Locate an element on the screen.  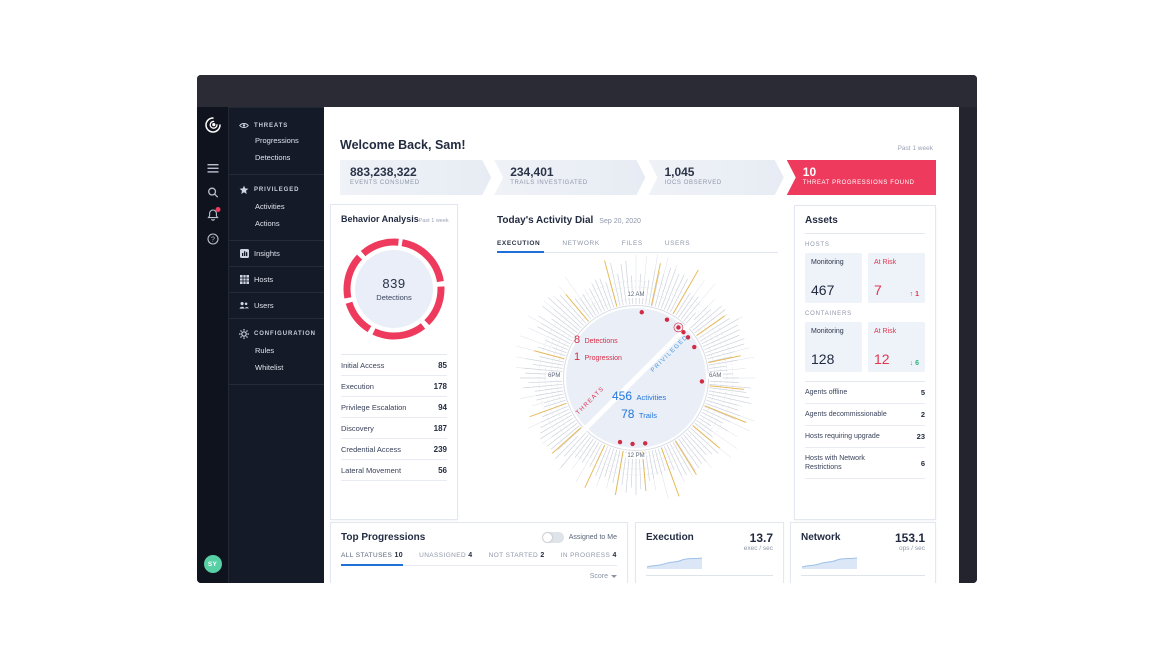
card-title: Network is located at coordinates (821, 537).